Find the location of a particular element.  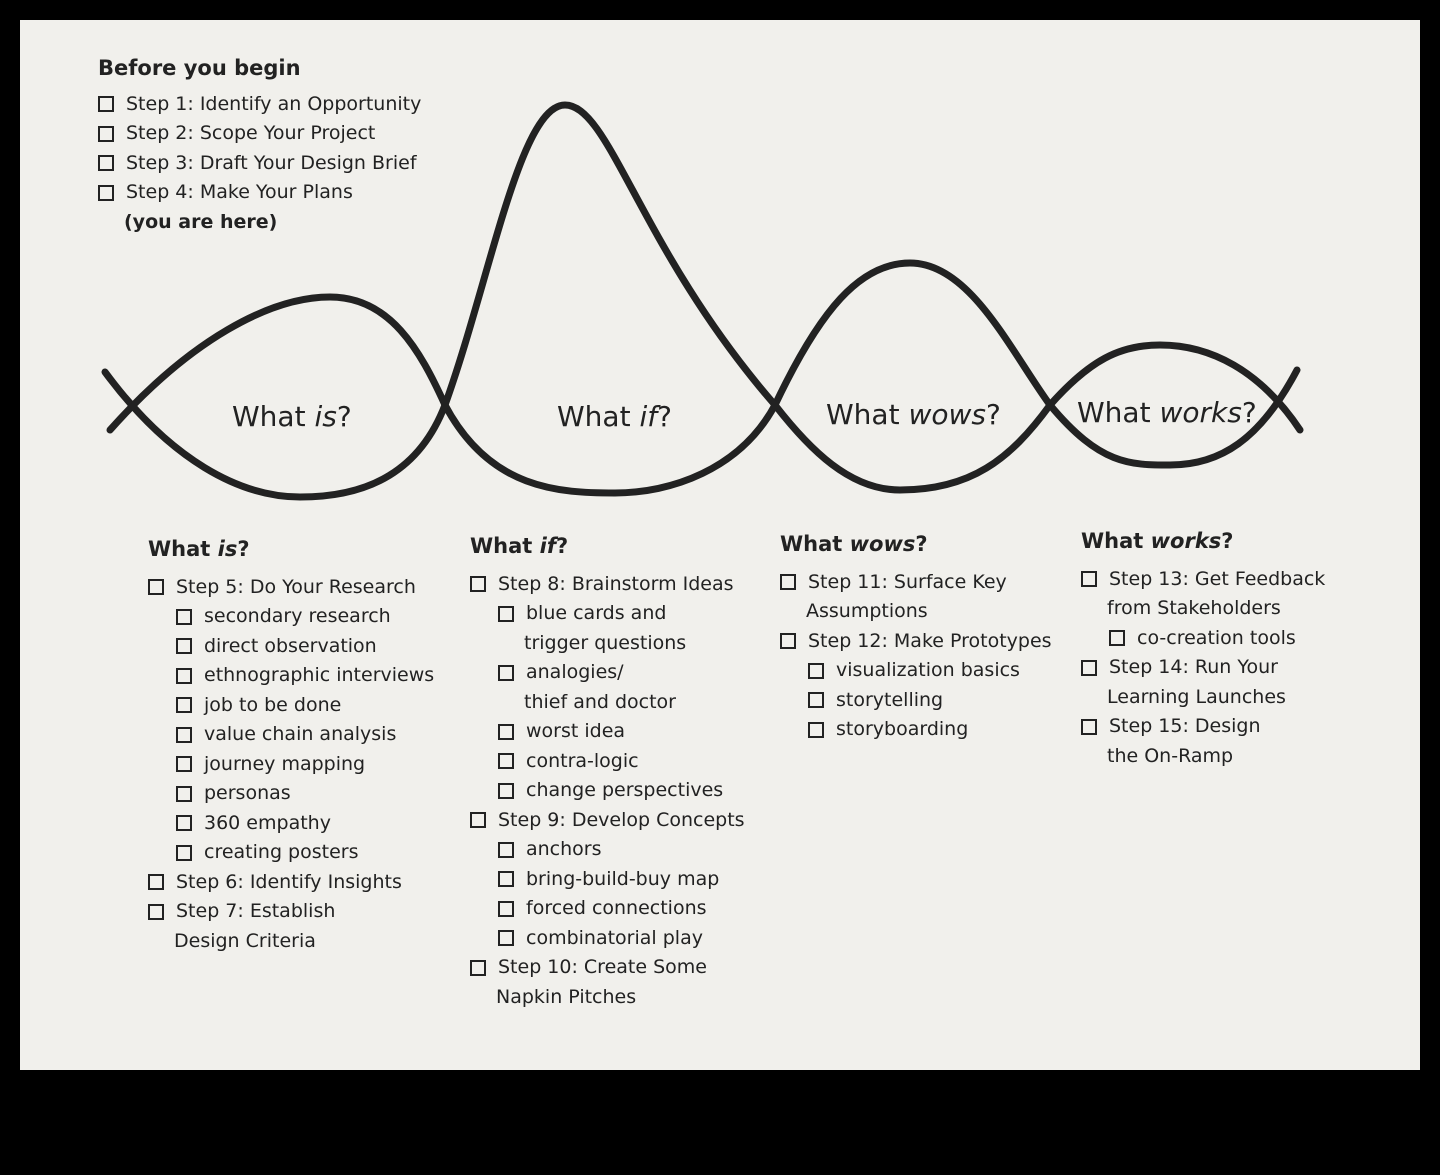

checklist-item: anchors is located at coordinates (607, 850).